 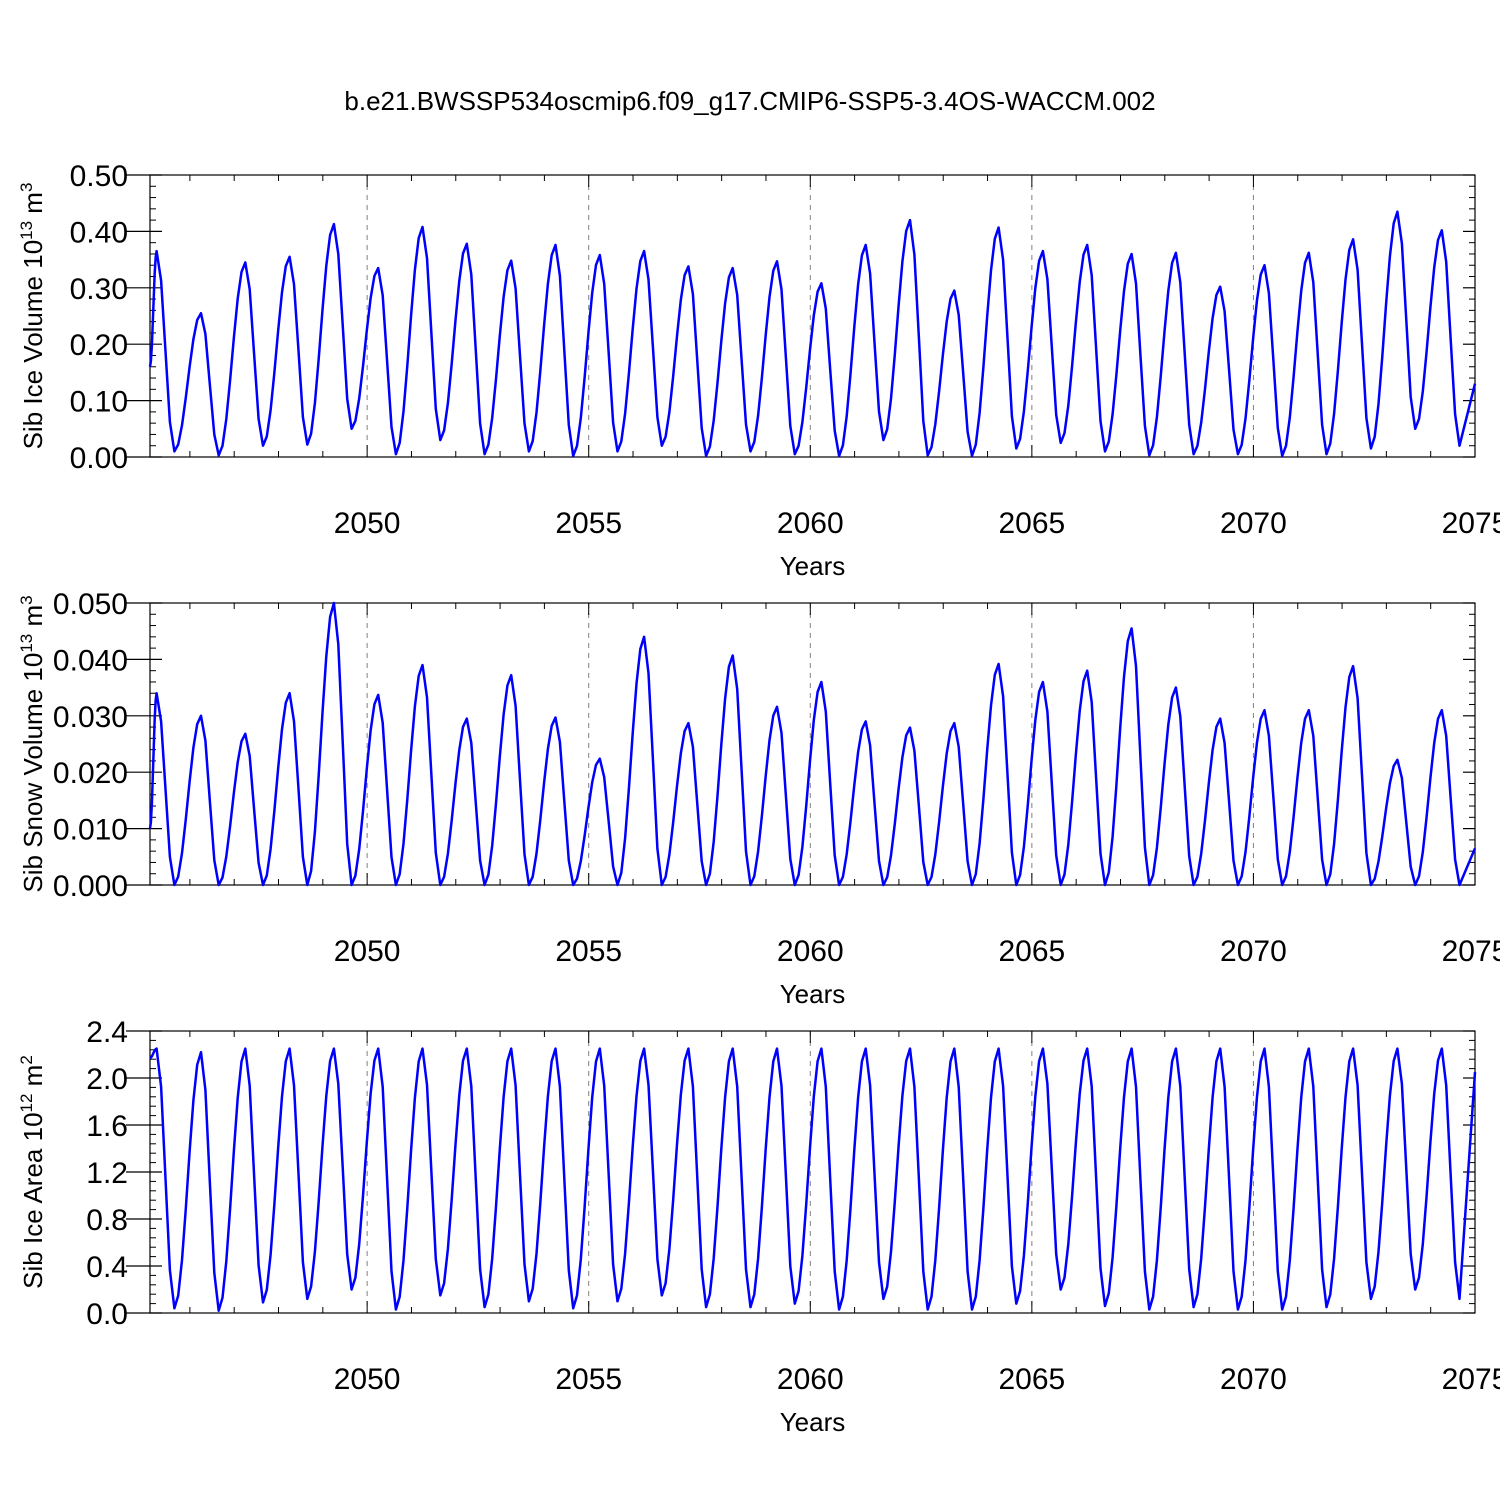 I want to click on y-axis-title: Sib Ice Volume 1013 m3, so click(x=32, y=316).